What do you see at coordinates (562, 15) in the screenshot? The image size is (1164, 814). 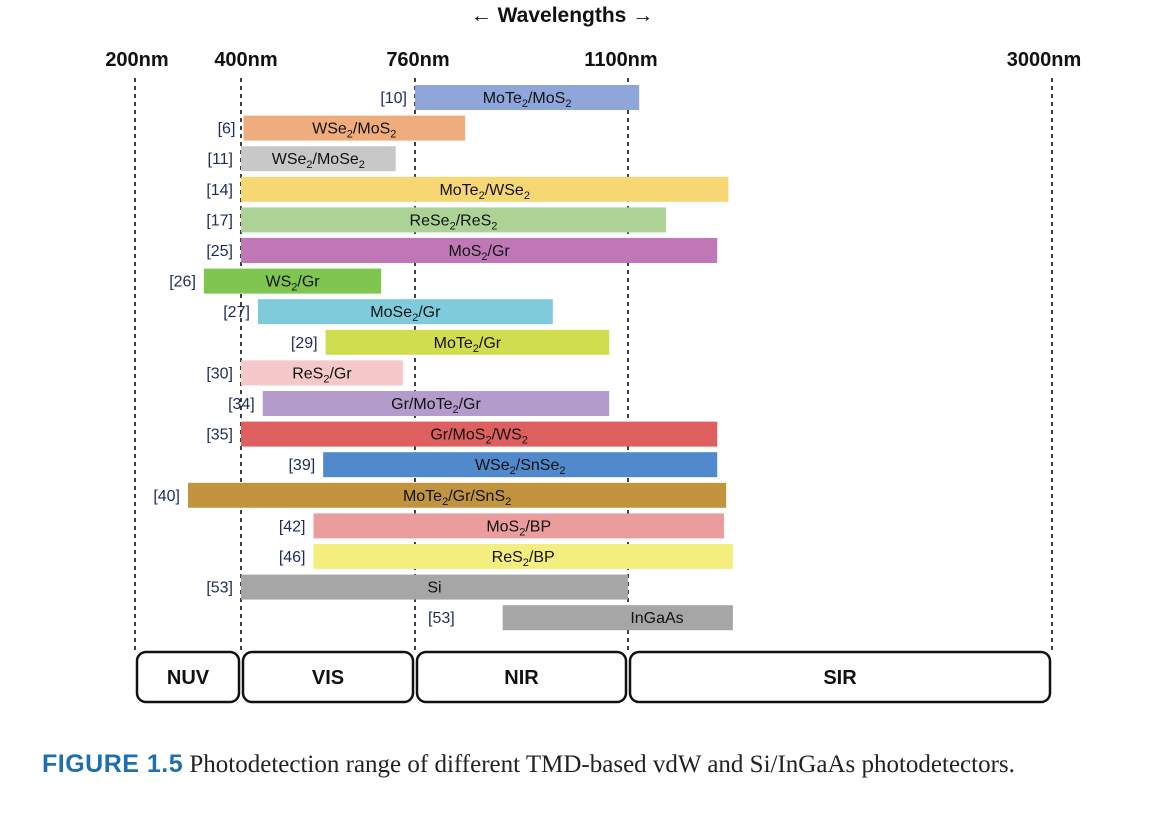 I see `chart-title: ← Wavelengths →` at bounding box center [562, 15].